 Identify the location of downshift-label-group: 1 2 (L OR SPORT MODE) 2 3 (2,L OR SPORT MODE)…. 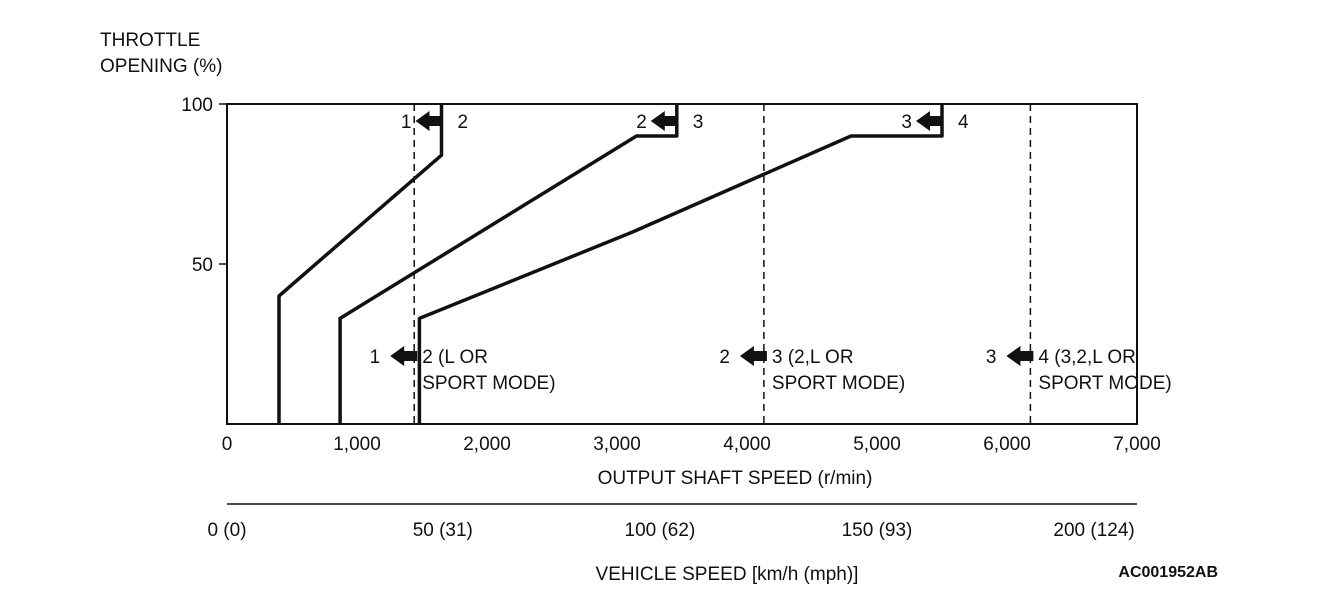
(771, 370).